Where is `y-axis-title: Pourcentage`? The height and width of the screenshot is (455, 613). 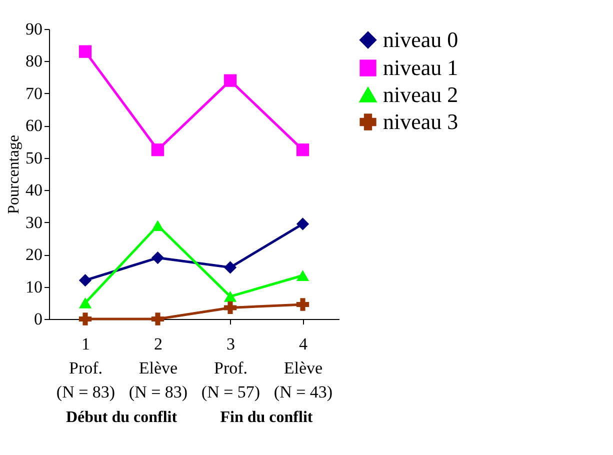 y-axis-title: Pourcentage is located at coordinates (14, 174).